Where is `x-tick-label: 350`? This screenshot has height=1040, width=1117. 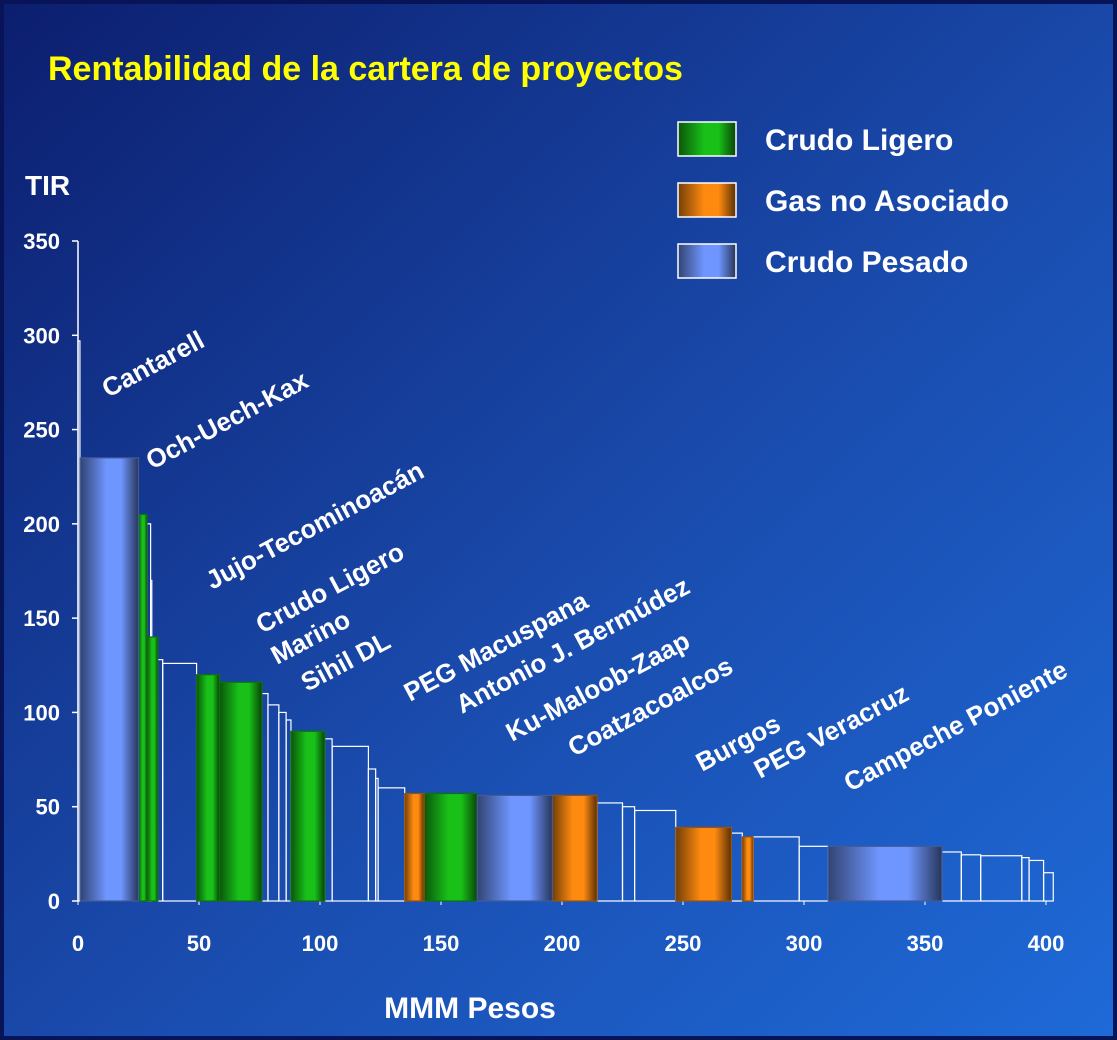 x-tick-label: 350 is located at coordinates (925, 943).